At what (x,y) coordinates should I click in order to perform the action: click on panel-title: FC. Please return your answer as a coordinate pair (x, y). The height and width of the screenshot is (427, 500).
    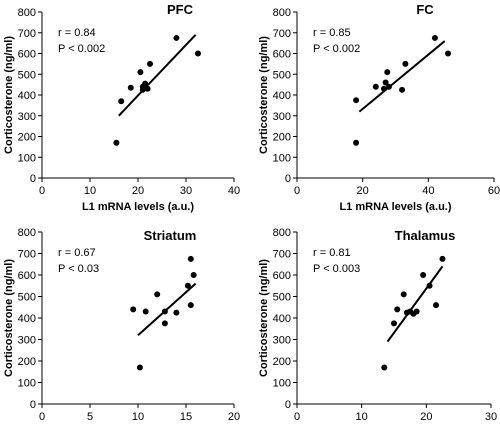
    Looking at the image, I should click on (425, 9).